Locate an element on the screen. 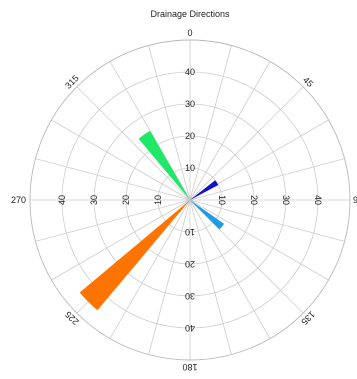 Image resolution: width=357 pixels, height=379 pixels. angular-tick-label: 0 is located at coordinates (189, 33).